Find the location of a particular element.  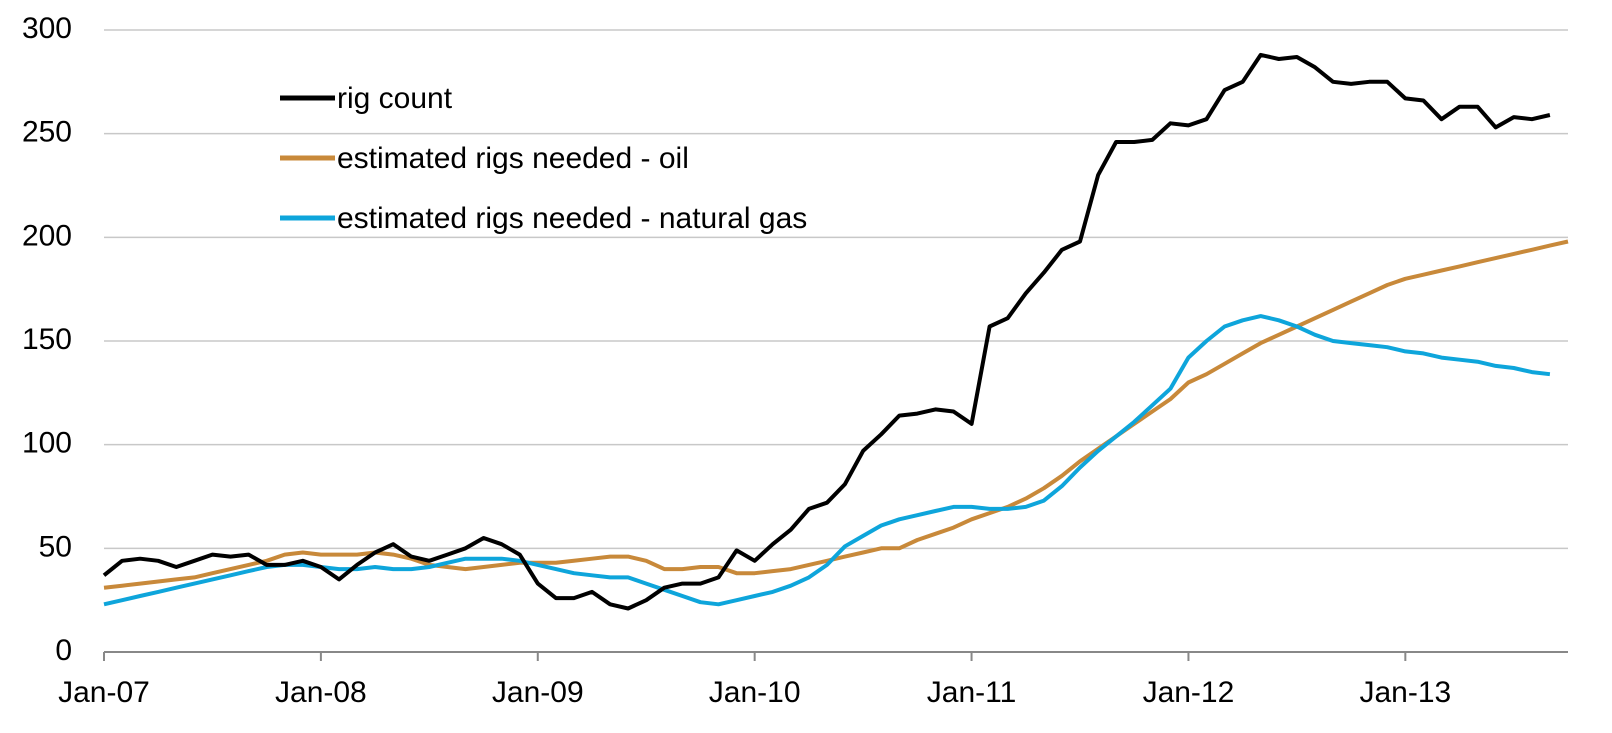

x-tick-label: Jan-12 is located at coordinates (1189, 692).